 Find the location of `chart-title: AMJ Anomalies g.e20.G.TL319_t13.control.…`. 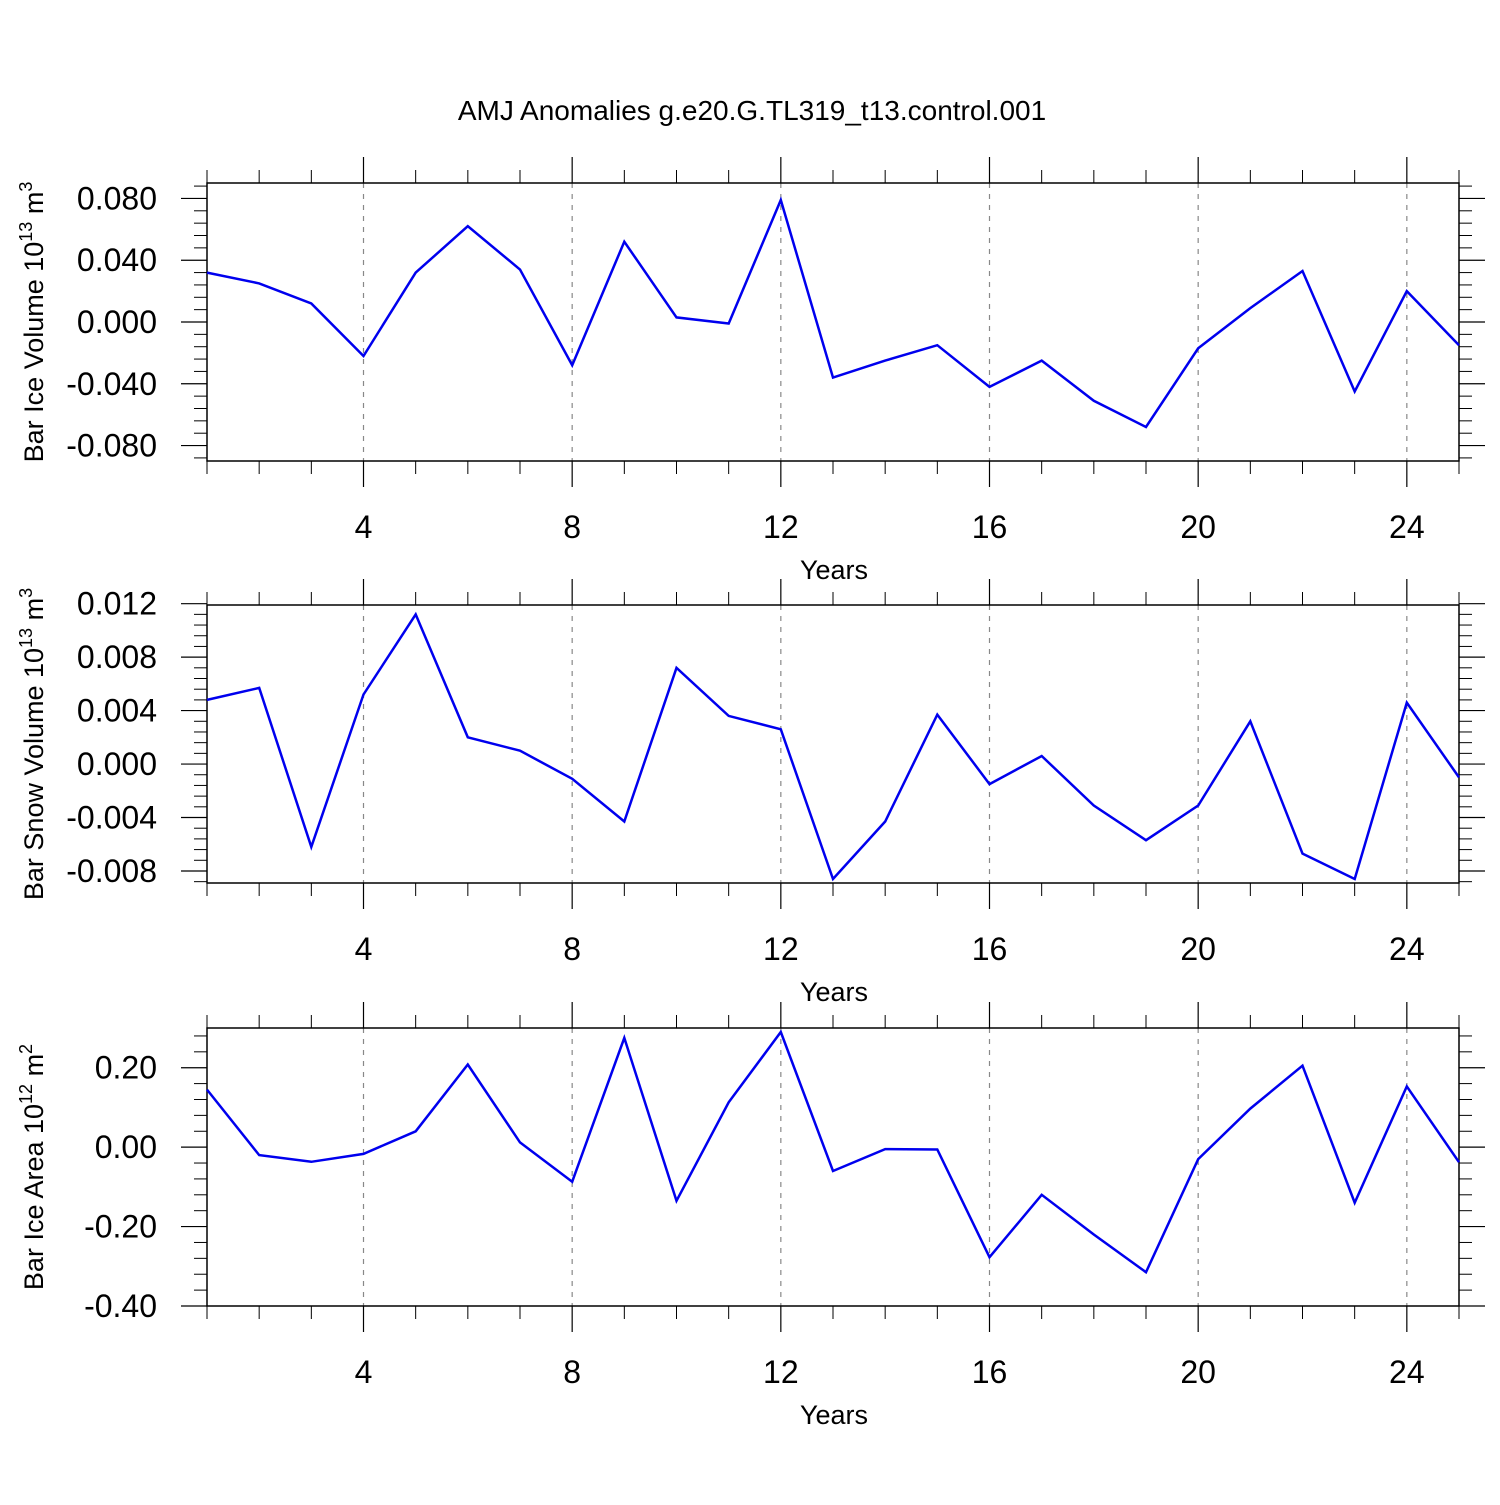

chart-title: AMJ Anomalies g.e20.G.TL319_t13.control.… is located at coordinates (752, 110).